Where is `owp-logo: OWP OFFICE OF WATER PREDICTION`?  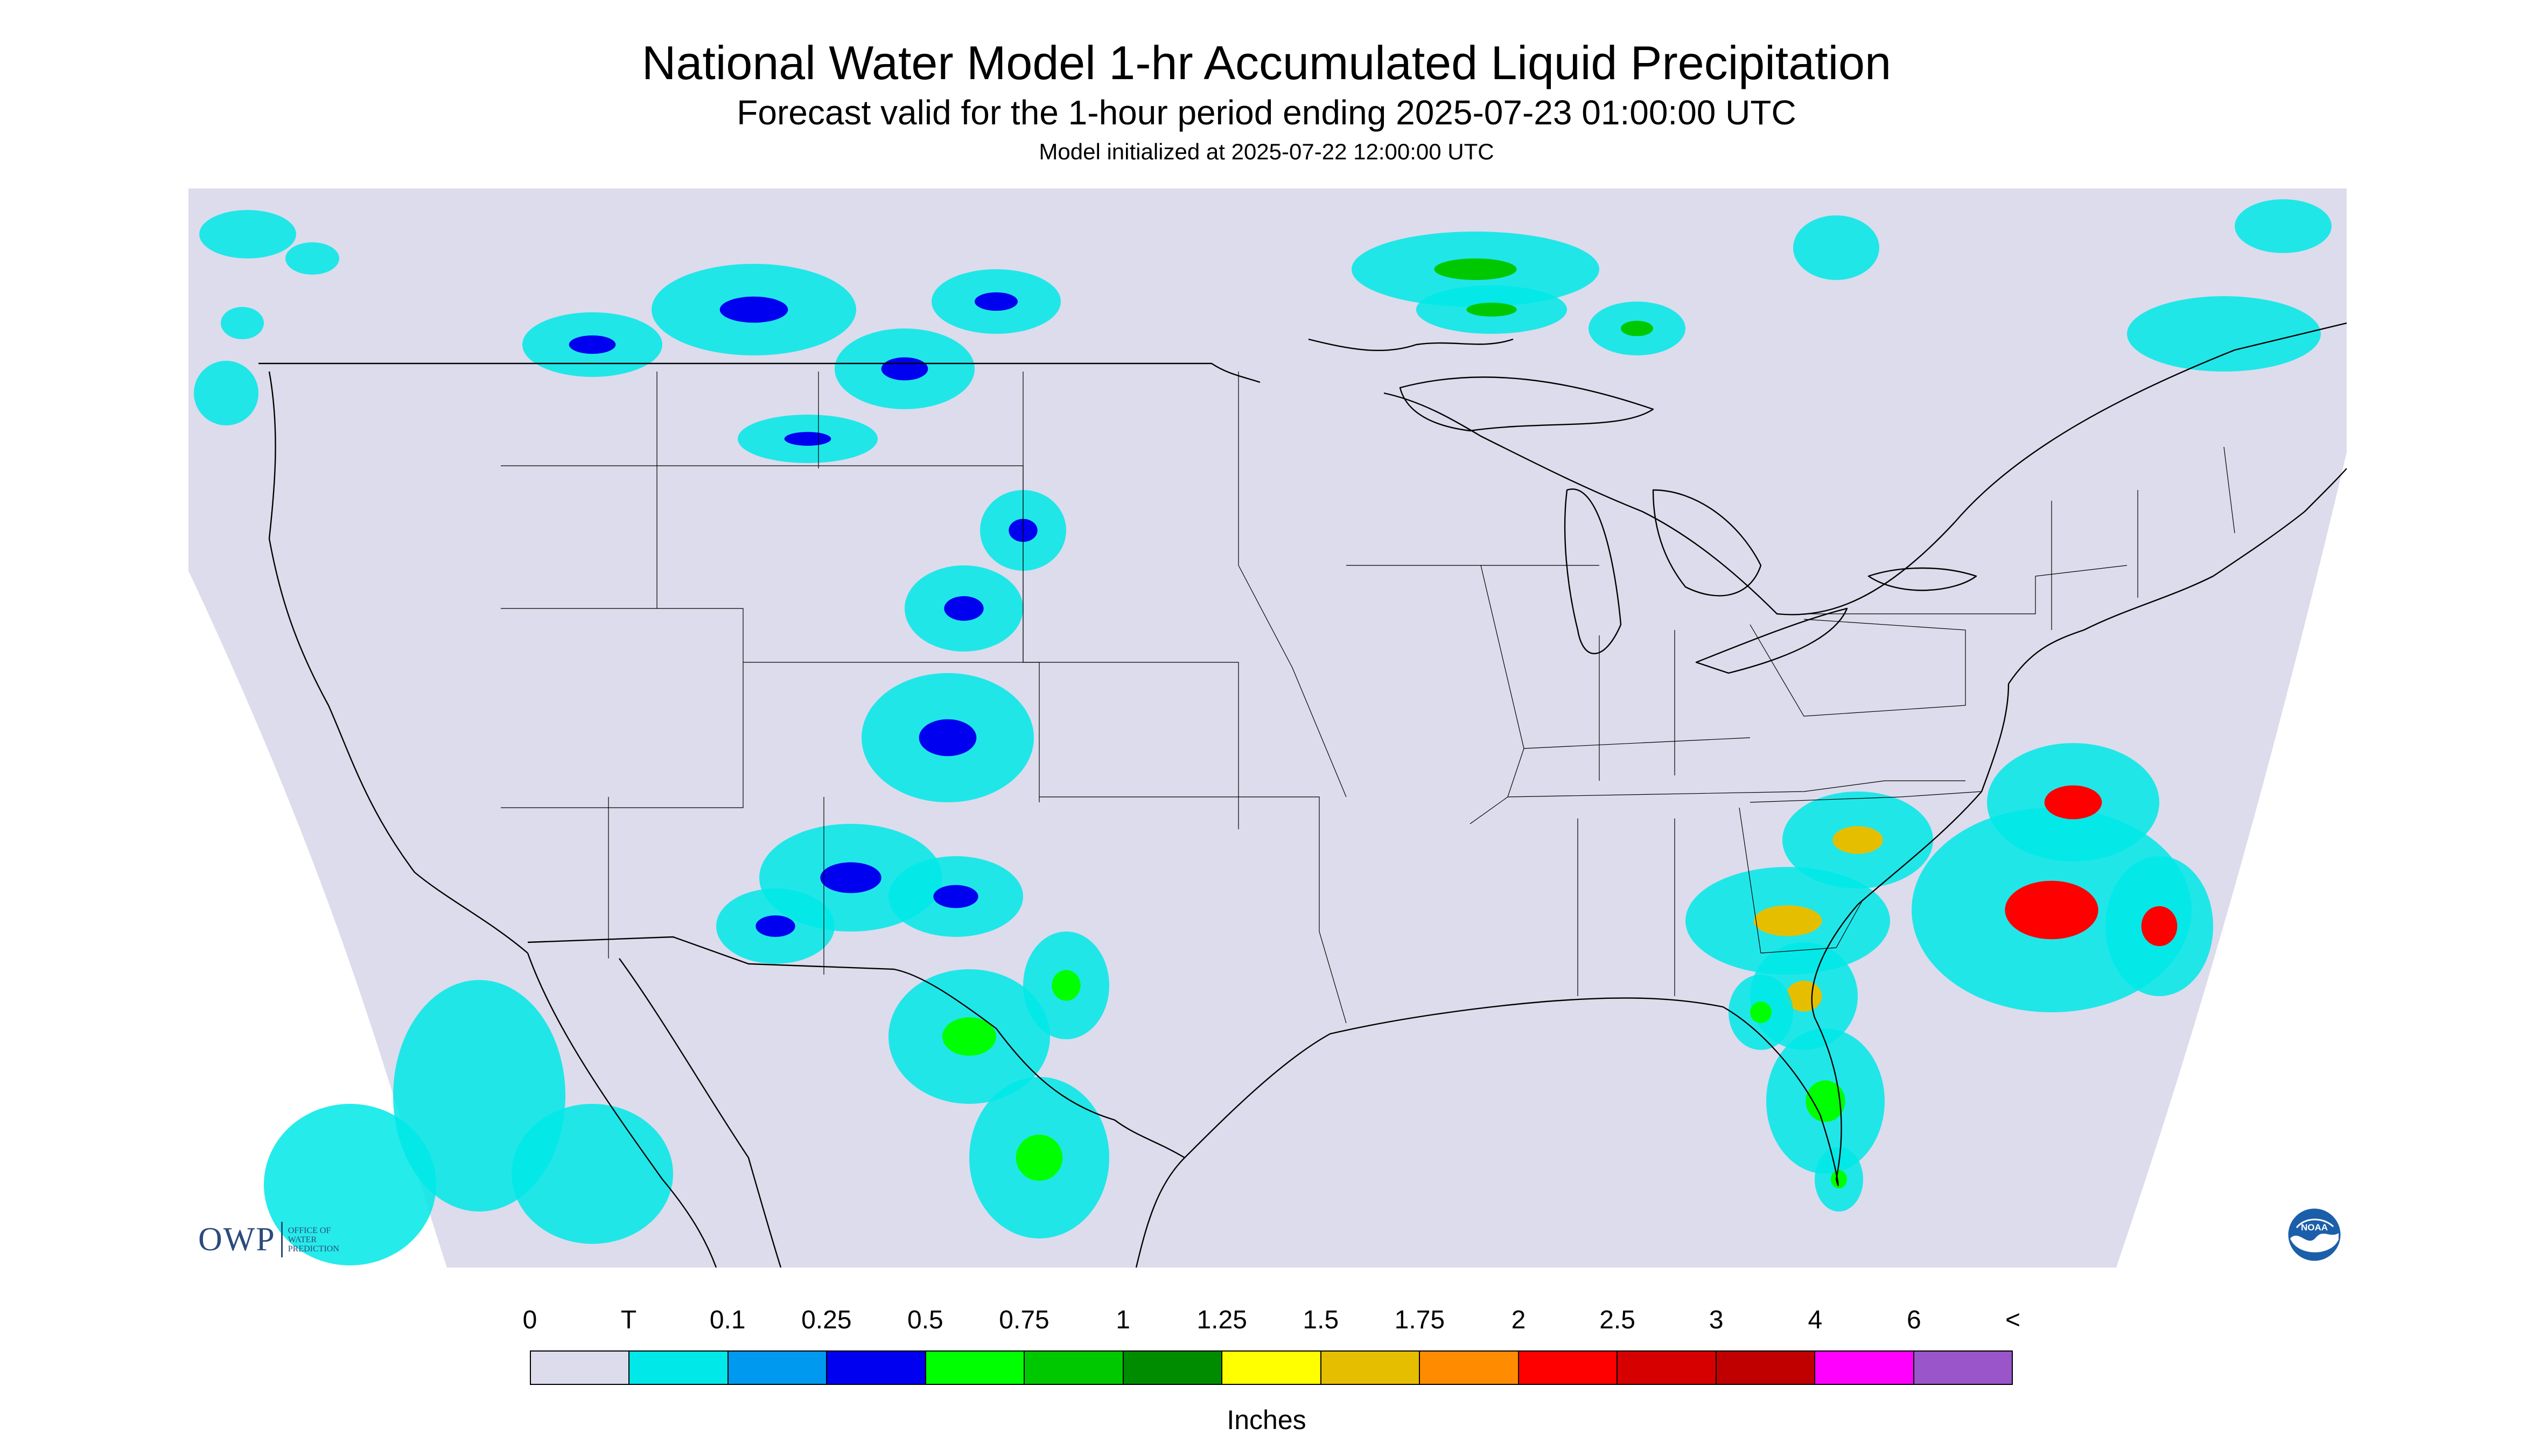 owp-logo: OWP OFFICE OF WATER PREDICTION is located at coordinates (268, 1239).